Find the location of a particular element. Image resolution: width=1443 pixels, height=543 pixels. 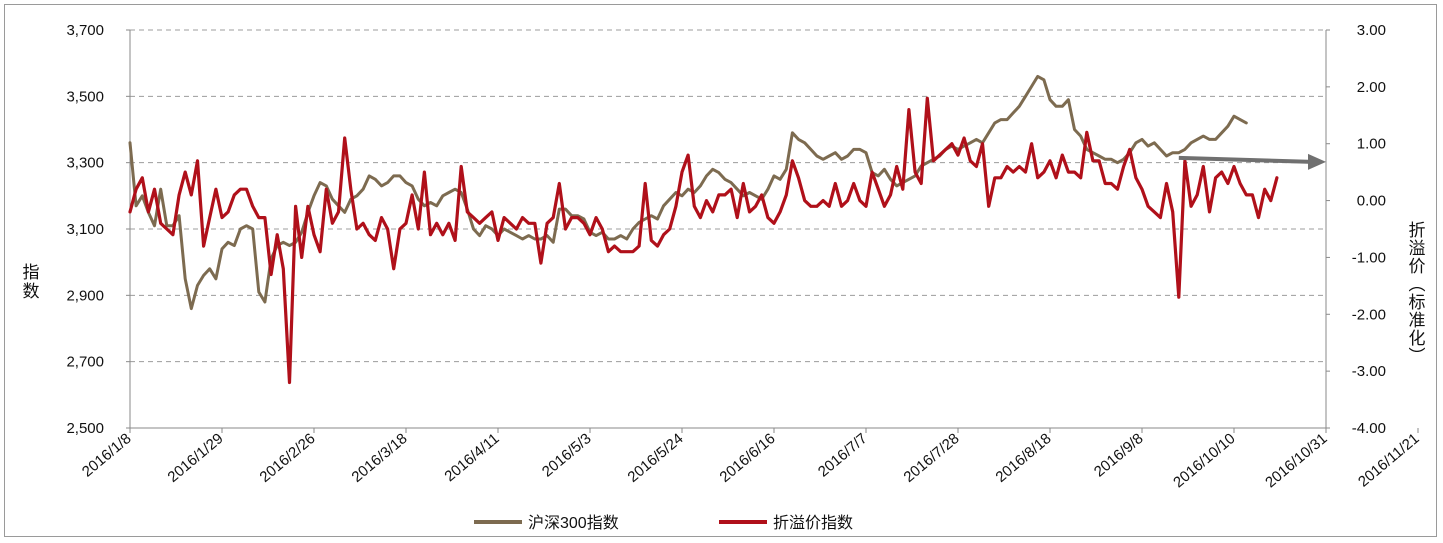

left-tick-label: 2,500 is located at coordinates (85, 428).